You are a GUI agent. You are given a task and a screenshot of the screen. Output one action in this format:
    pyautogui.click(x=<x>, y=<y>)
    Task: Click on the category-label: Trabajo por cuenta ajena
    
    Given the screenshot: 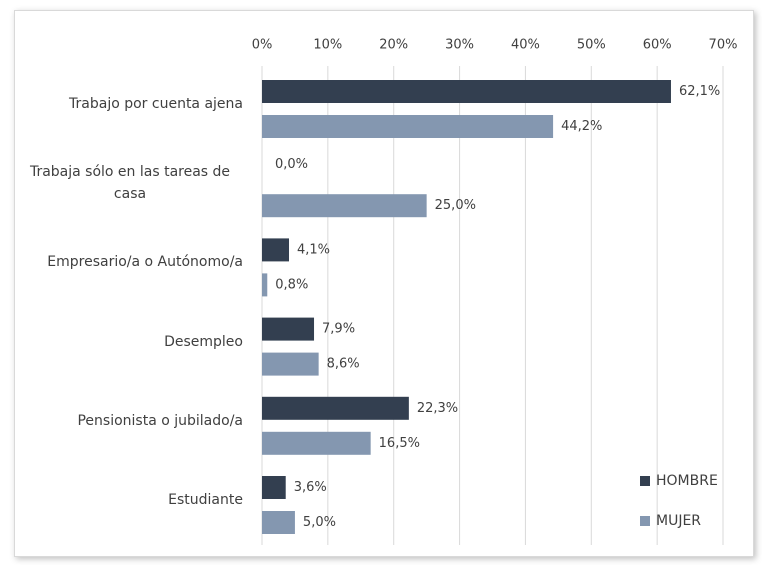 What is the action you would take?
    pyautogui.click(x=123, y=104)
    